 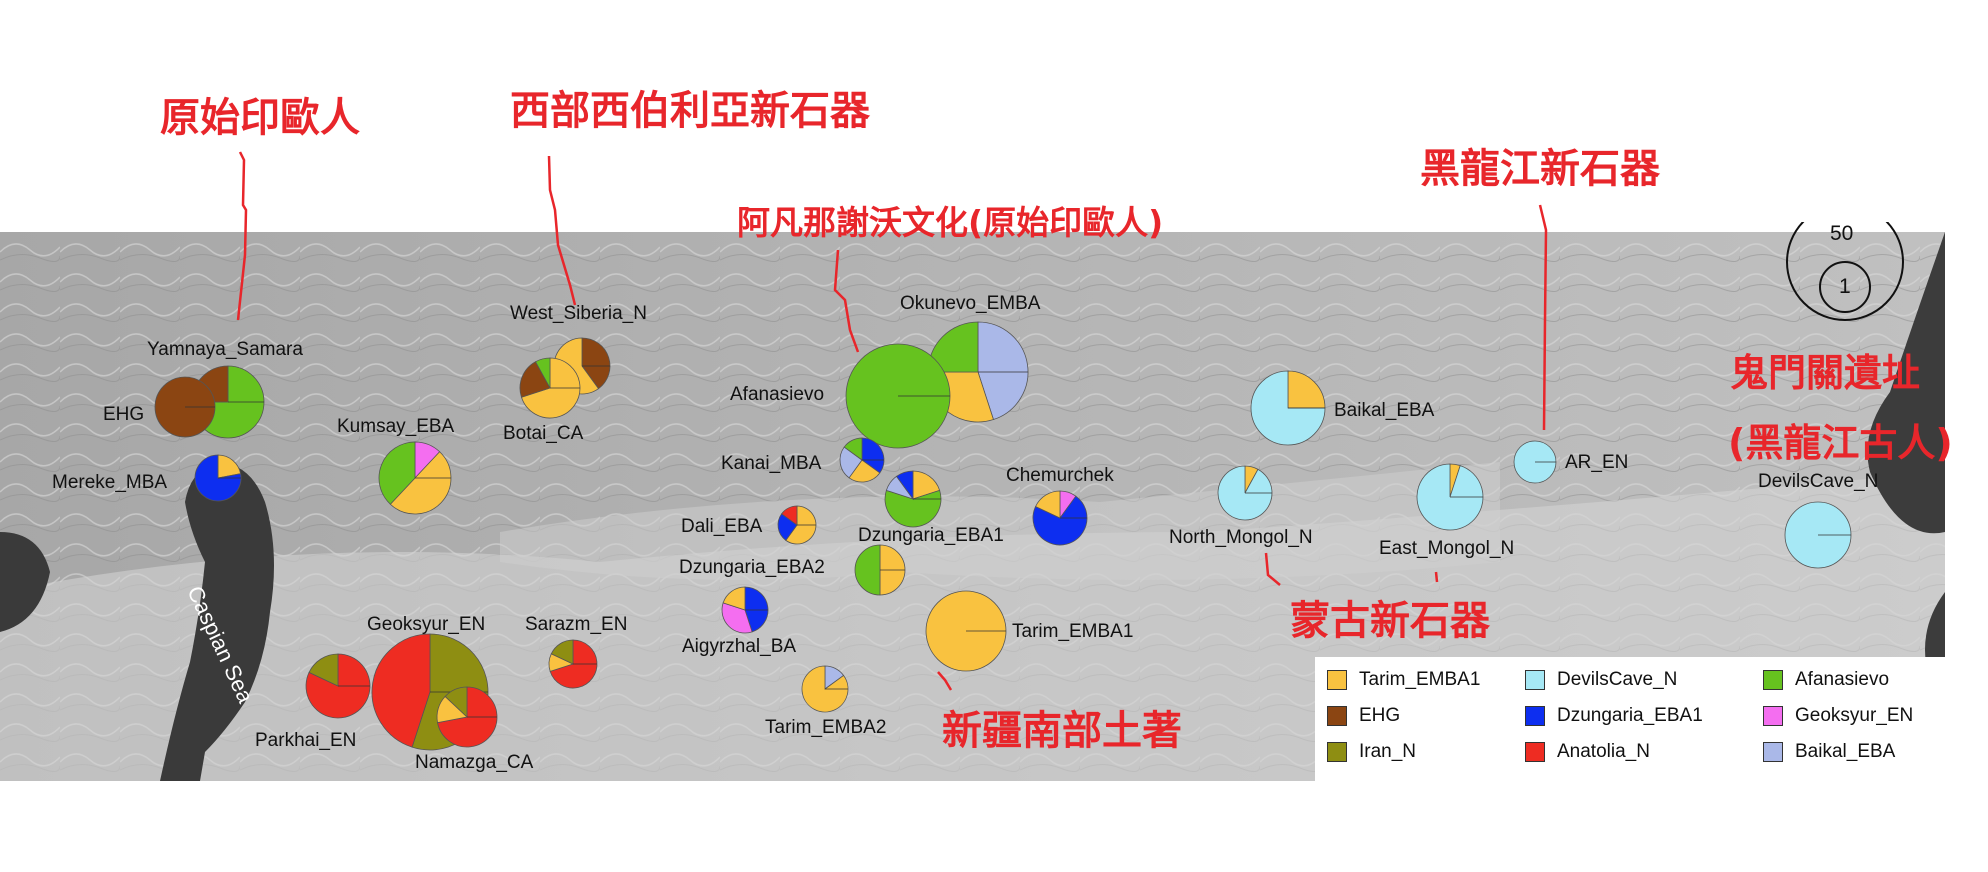 I want to click on scale-label-50: 50, so click(x=1842, y=233).